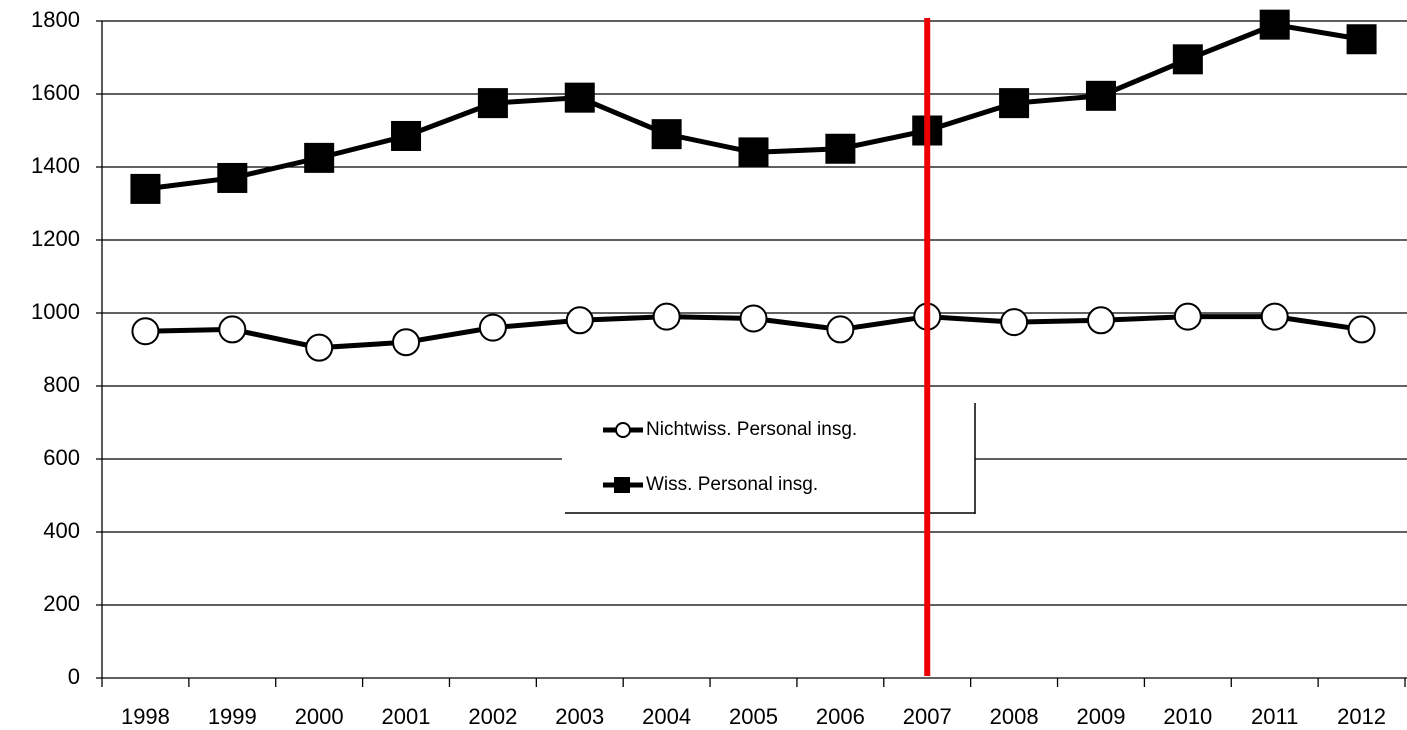  I want to click on x-tick-label: 2003, so click(579, 716).